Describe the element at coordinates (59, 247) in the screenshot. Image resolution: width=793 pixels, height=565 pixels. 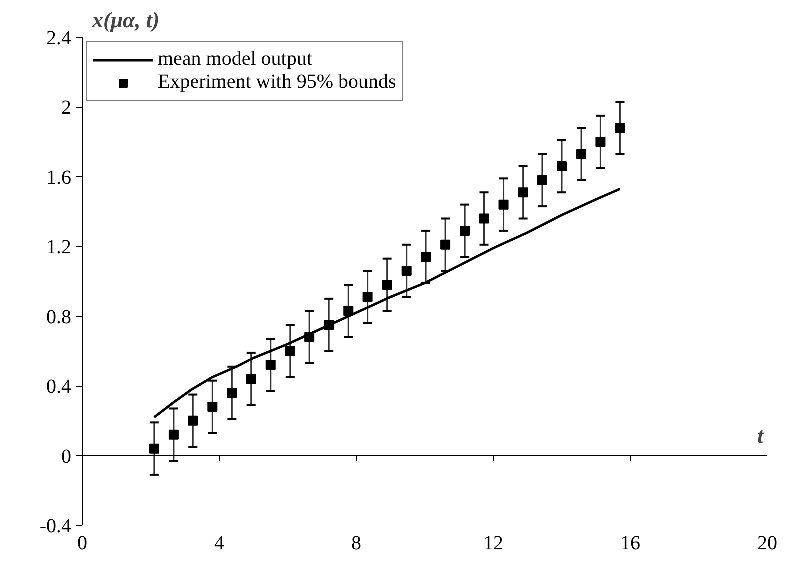
I see `y-tick-label: 1.2` at that location.